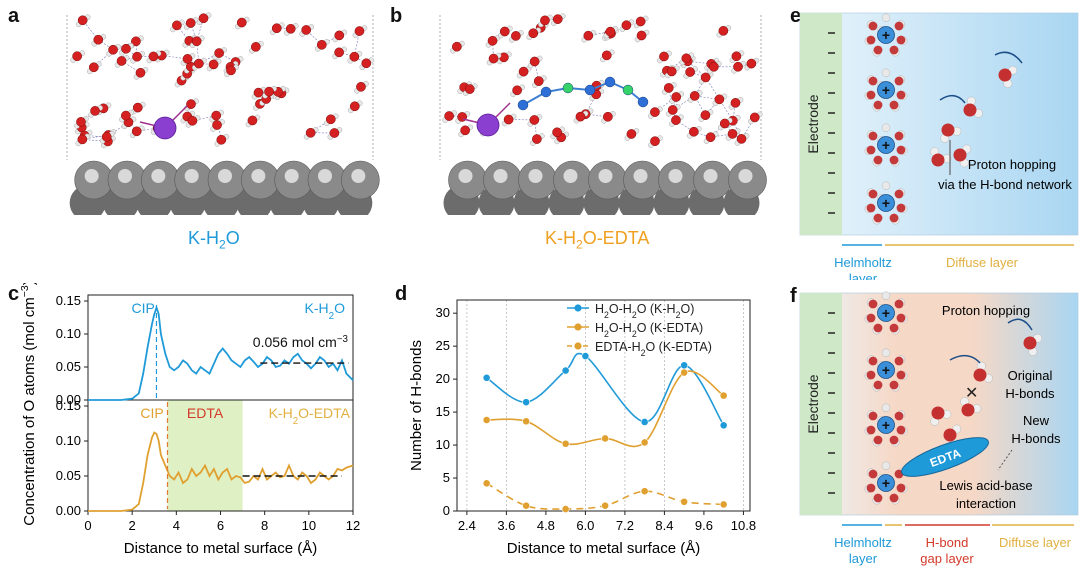 This screenshot has height=574, width=1080. What do you see at coordinates (151, 413) in the screenshot?
I see `label-cip-bottom: CIP` at bounding box center [151, 413].